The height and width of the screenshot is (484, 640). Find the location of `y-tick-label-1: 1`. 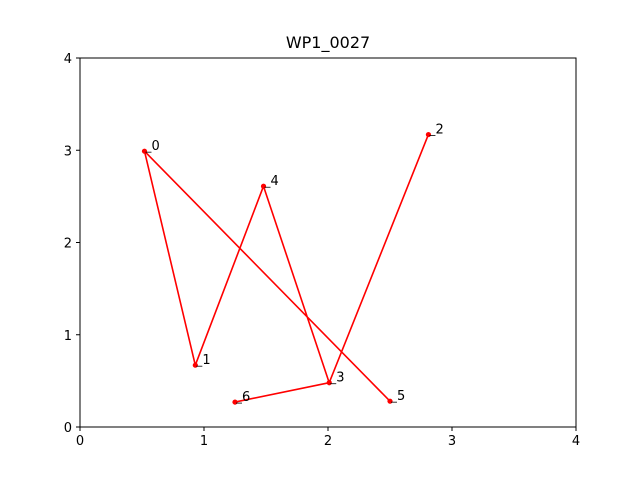

y-tick-label-1: 1 is located at coordinates (68, 336).